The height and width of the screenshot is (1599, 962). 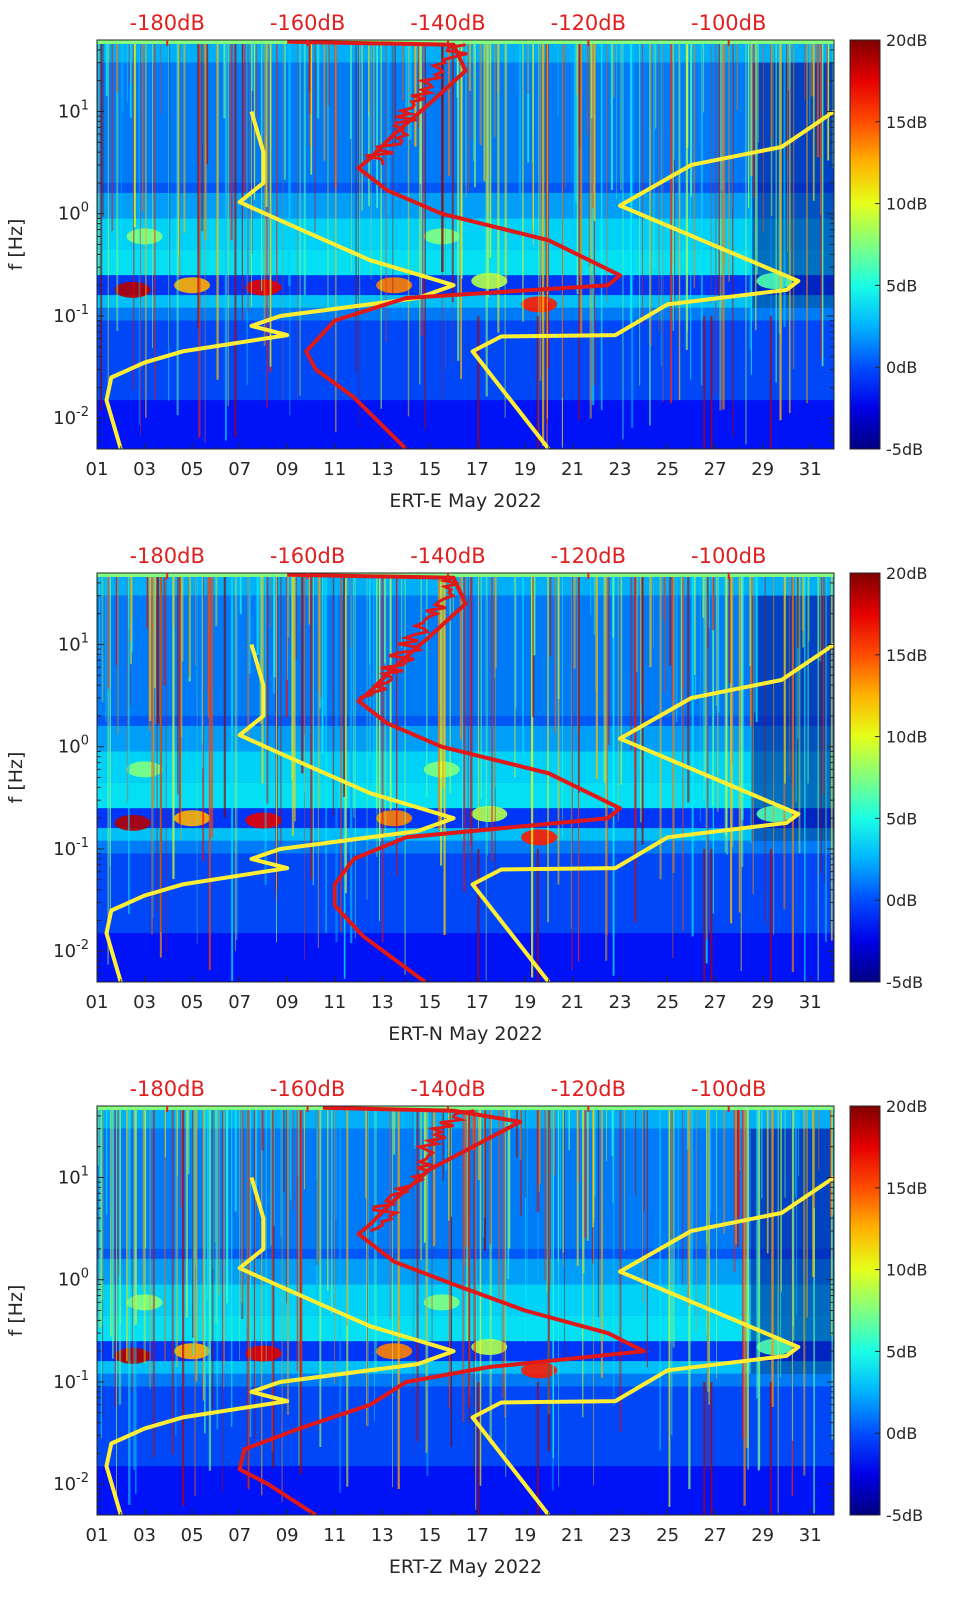 What do you see at coordinates (287, 1002) in the screenshot?
I see `x-tick-label: 09` at bounding box center [287, 1002].